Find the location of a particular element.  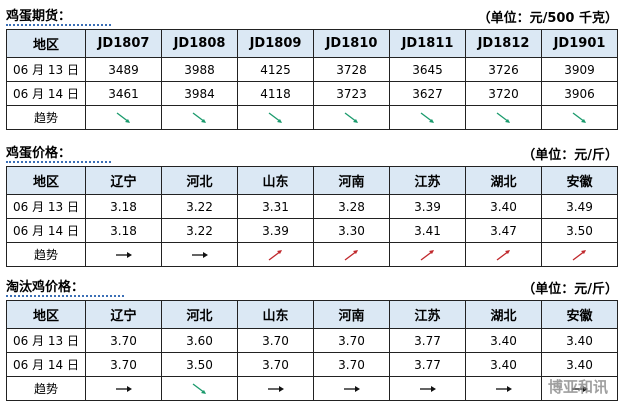

header-cell: JD1901 is located at coordinates (579, 43).